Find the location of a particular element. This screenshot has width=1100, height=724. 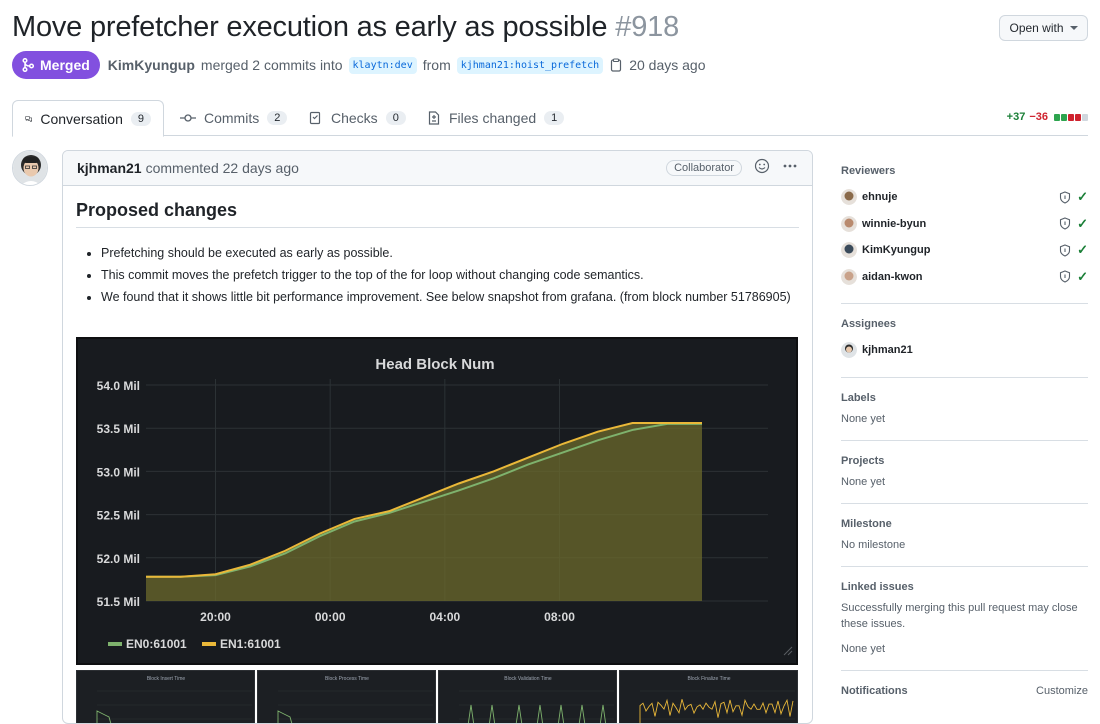

tab-conversation: Conversation 9 is located at coordinates (88, 118).